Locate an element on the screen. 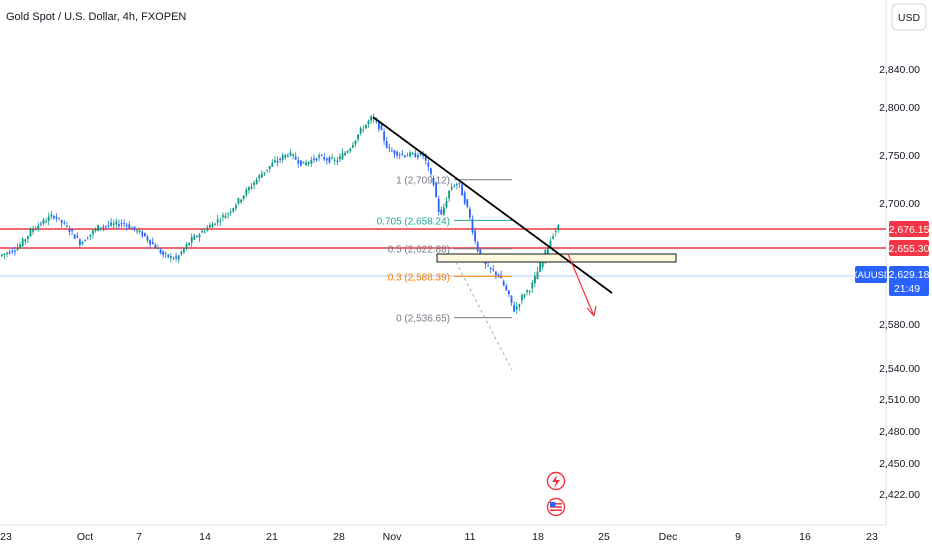 The width and height of the screenshot is (932, 550). chart-title: Gold Spot / U.S. Dollar, 4h, FXOPEN is located at coordinates (96, 17).